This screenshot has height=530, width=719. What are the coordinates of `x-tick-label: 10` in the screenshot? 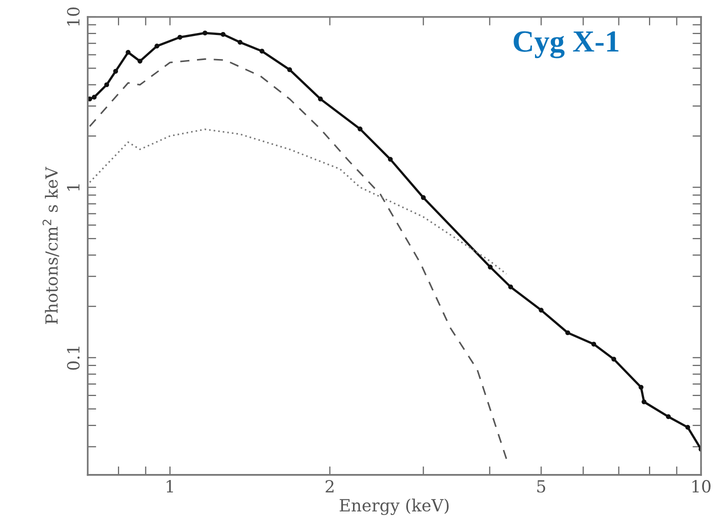 It's located at (701, 486).